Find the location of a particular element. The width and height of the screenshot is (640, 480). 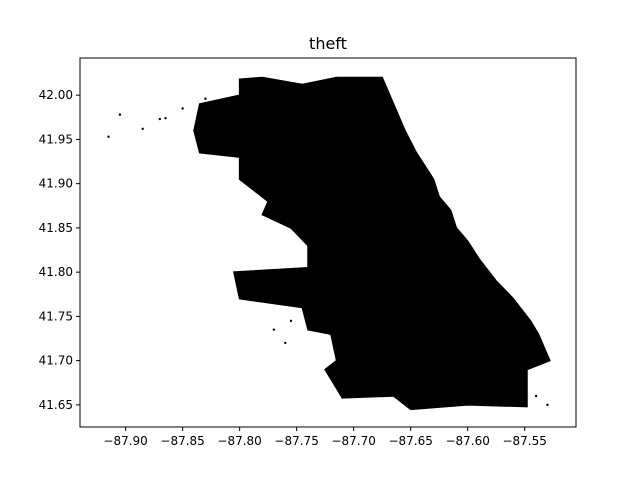

y-tick-label: 42.00 is located at coordinates (56, 95).